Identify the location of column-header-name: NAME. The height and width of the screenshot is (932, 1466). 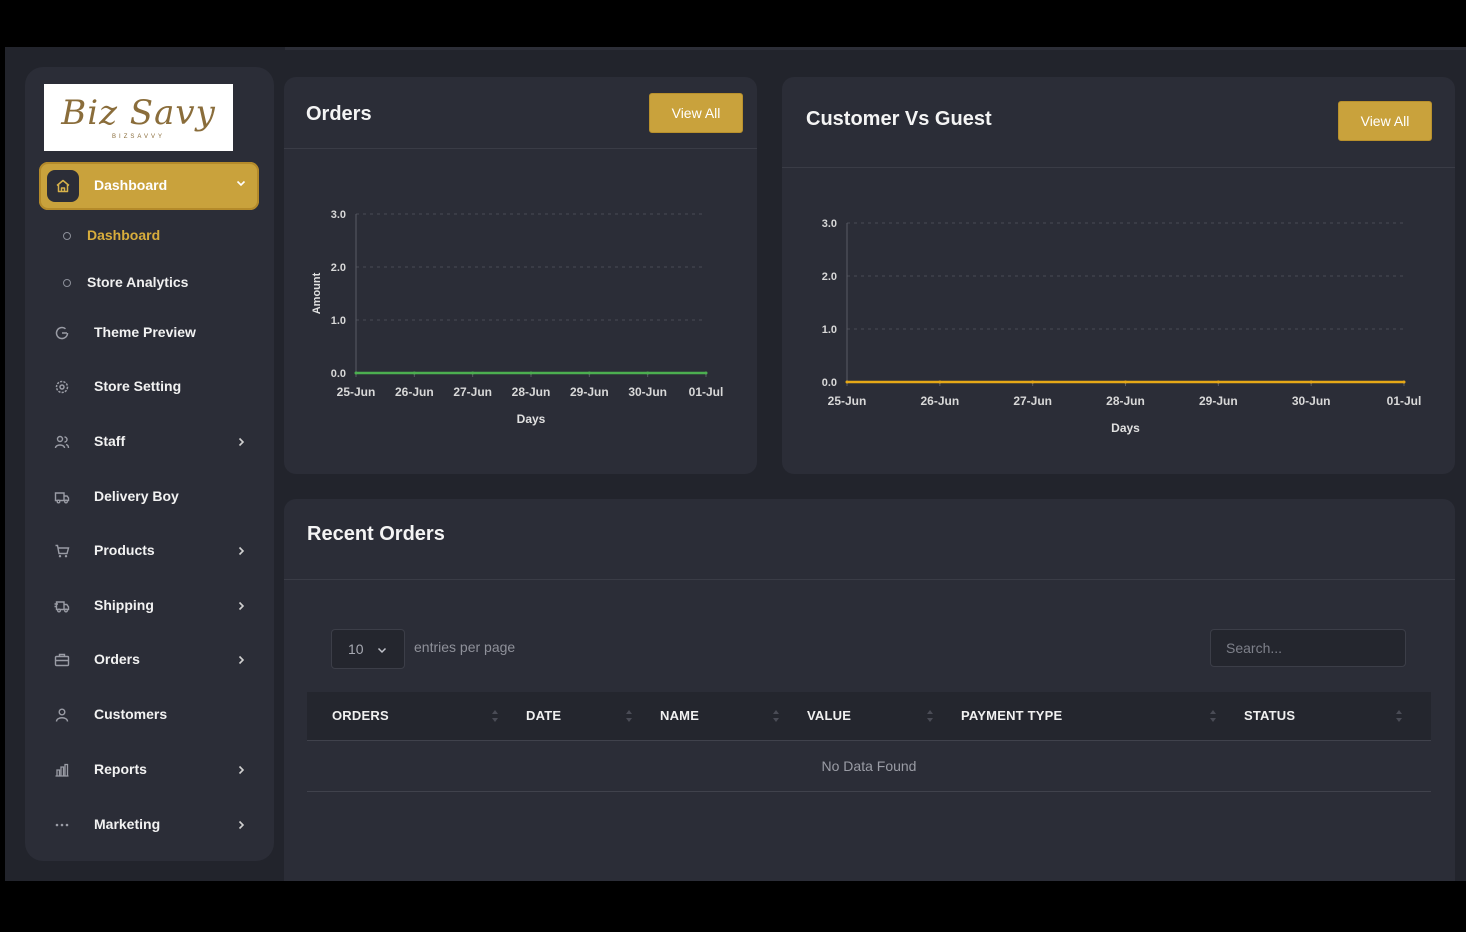
(680, 715).